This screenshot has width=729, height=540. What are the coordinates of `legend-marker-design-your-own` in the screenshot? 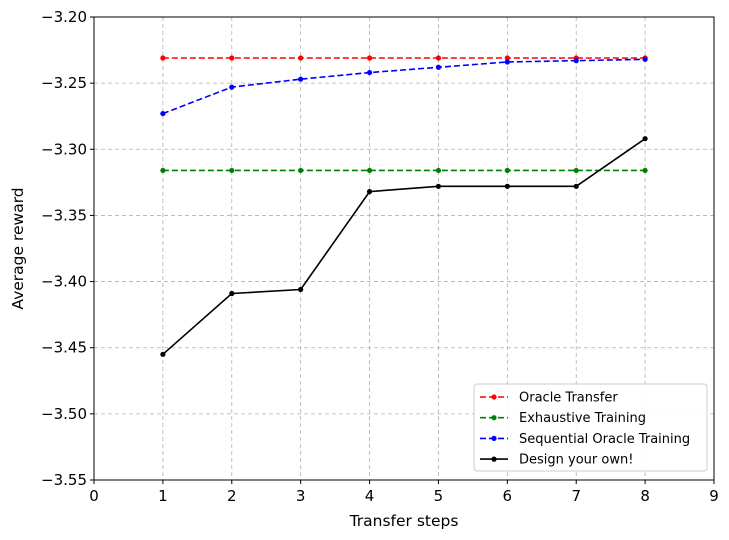 It's located at (494, 459).